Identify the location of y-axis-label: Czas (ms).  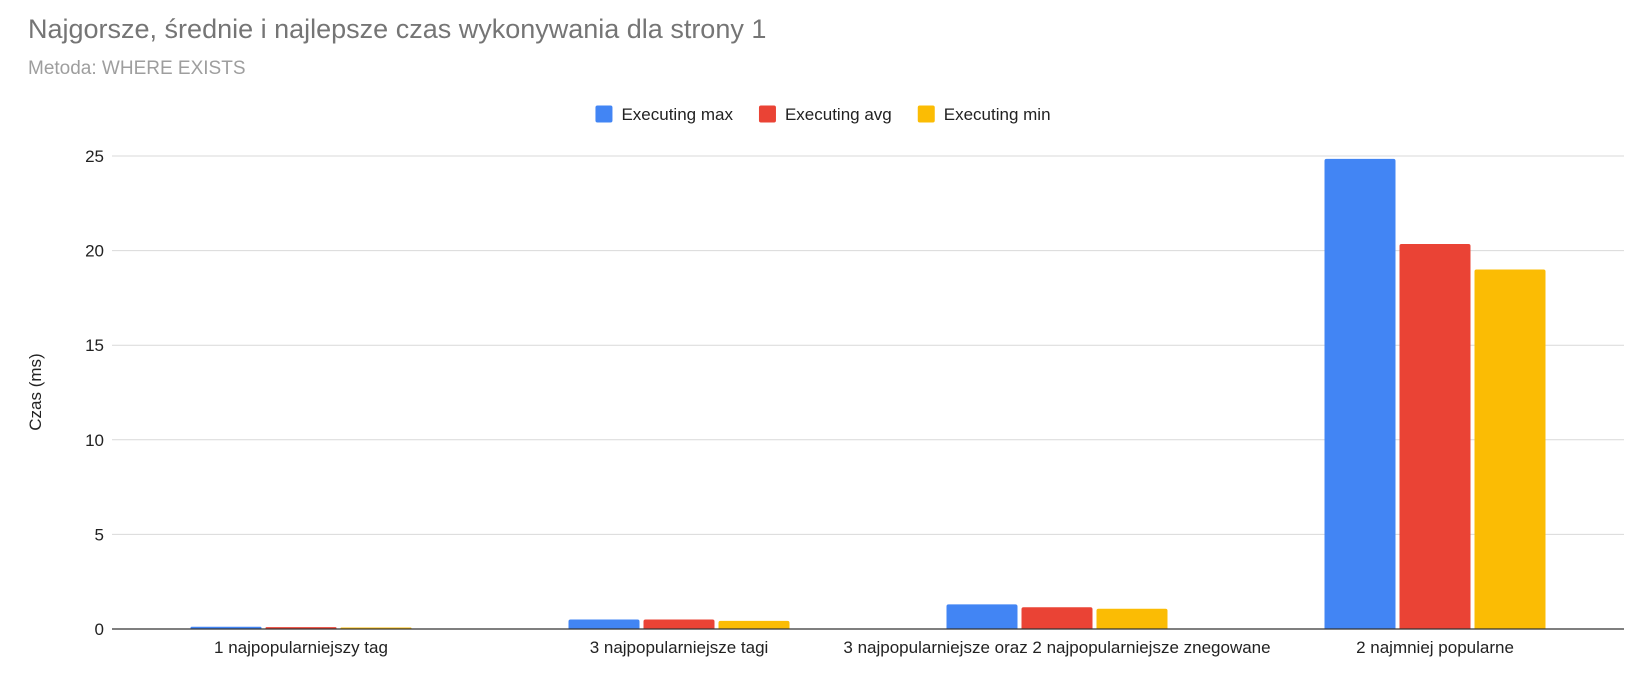
(35, 391).